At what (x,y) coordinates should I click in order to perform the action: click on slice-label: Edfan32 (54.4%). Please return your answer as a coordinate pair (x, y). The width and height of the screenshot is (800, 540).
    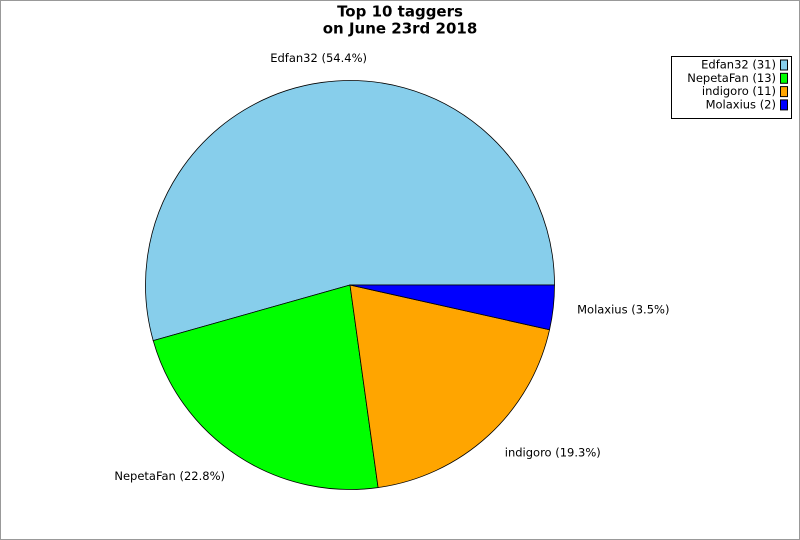
    Looking at the image, I should click on (318, 58).